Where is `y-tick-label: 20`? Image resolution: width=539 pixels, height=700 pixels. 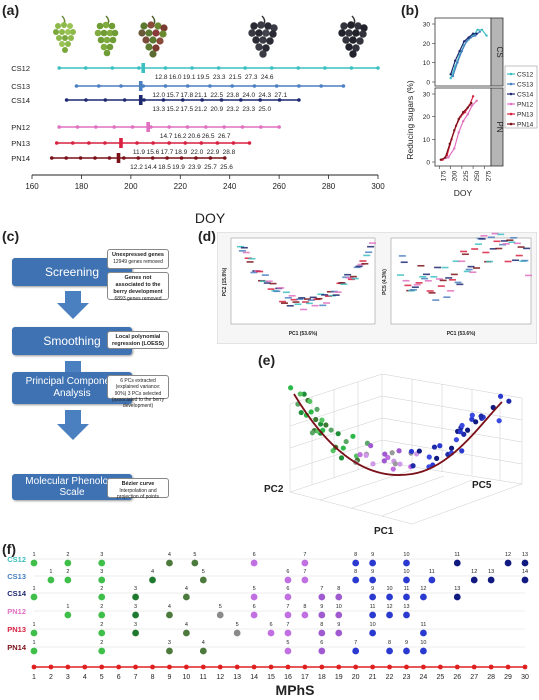
y-tick-label: 20 is located at coordinates (427, 117).